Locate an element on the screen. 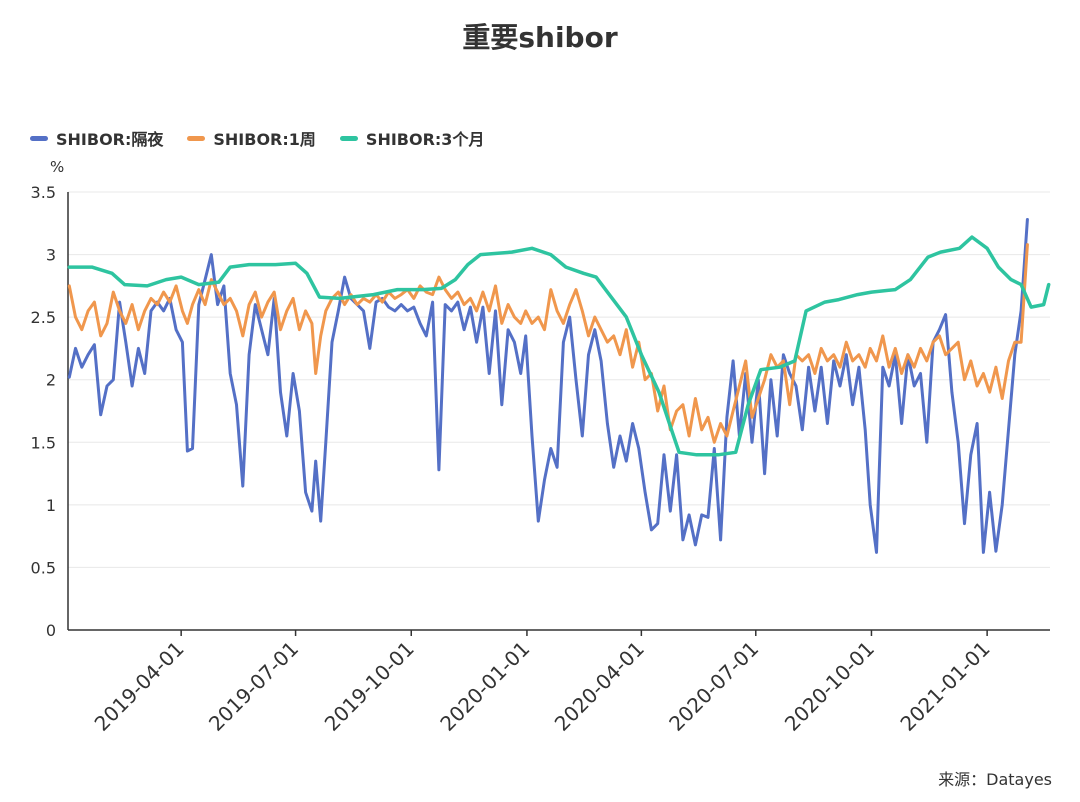  x-tick-label: 2019-10-01 is located at coordinates (369, 686).